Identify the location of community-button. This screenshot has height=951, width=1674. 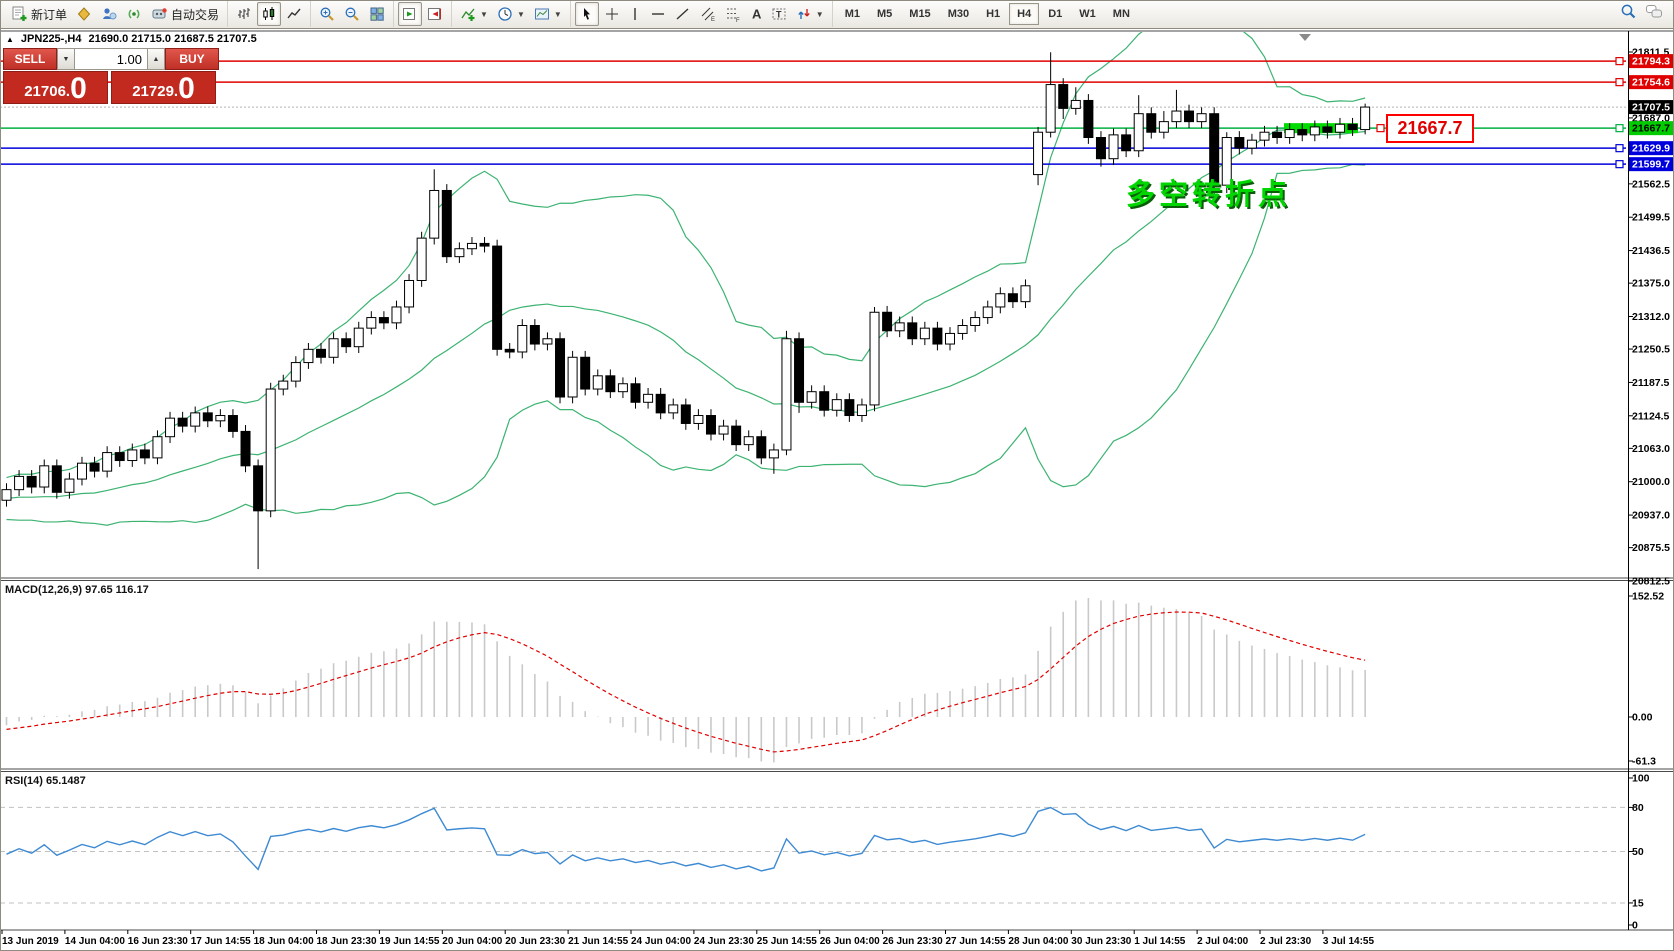
(109, 14).